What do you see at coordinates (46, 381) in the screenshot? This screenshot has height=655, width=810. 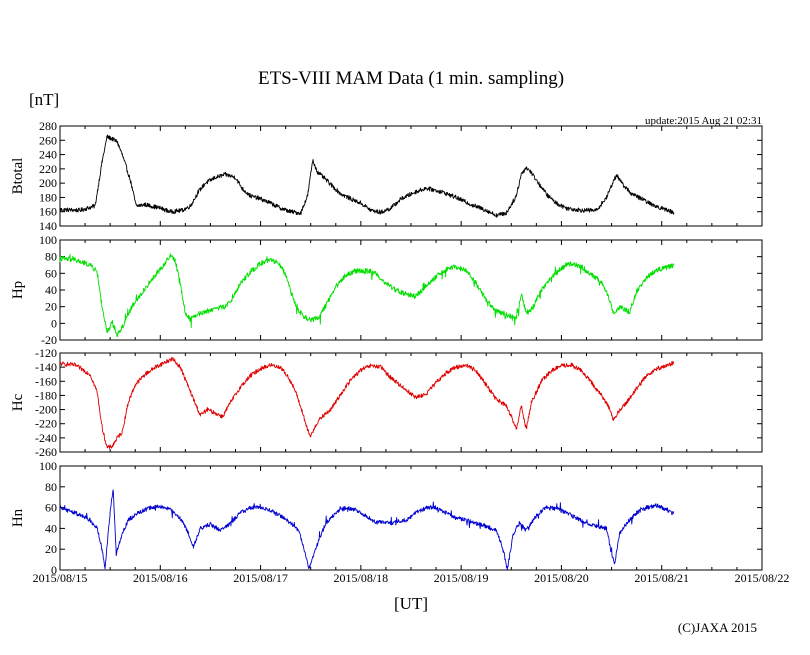 I see `y-tick-label: -160` at bounding box center [46, 381].